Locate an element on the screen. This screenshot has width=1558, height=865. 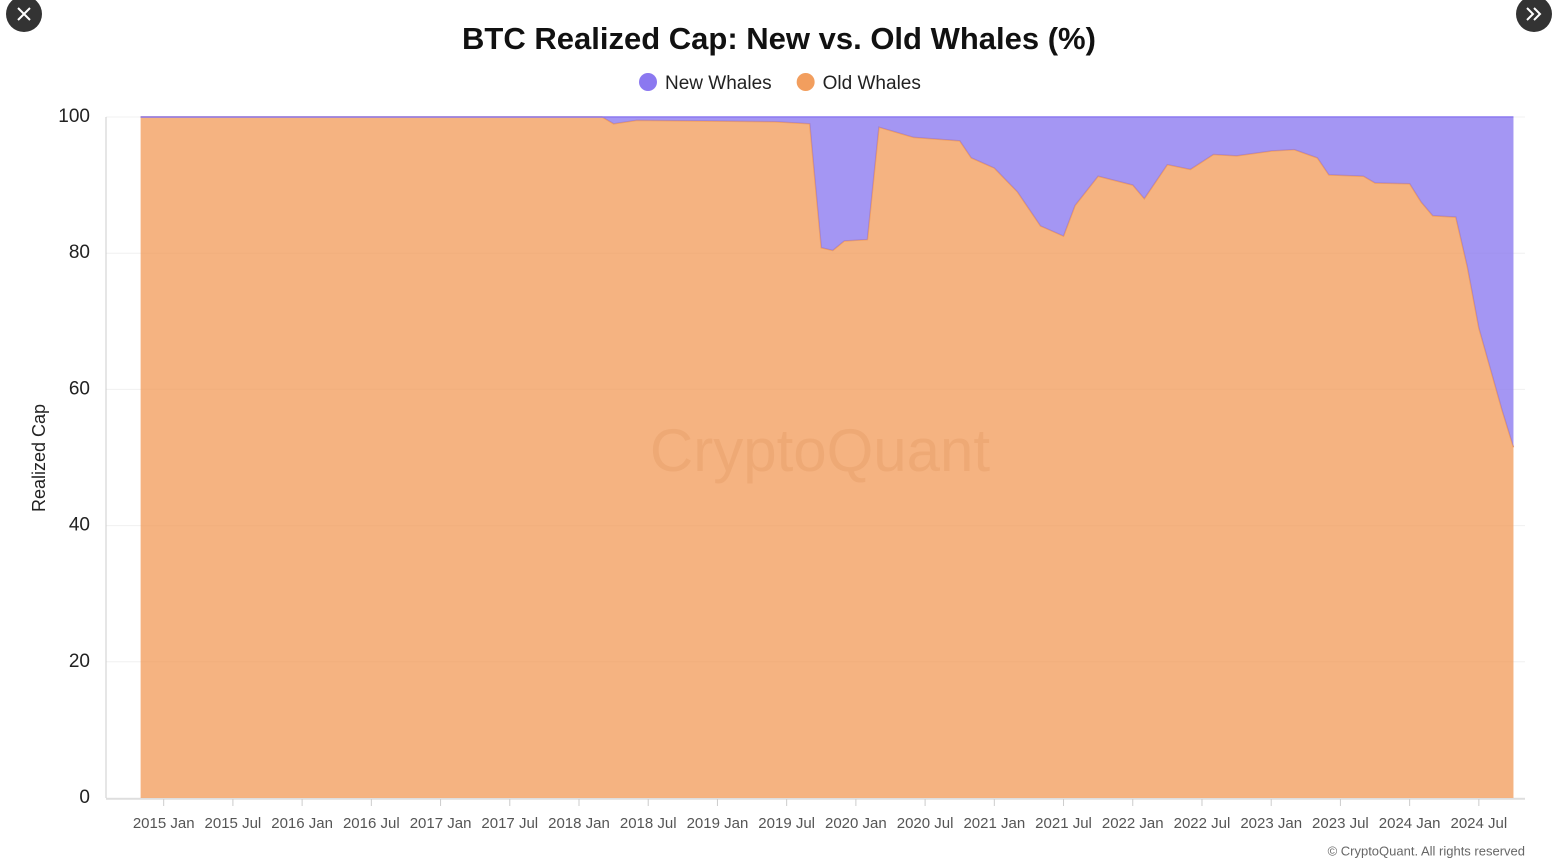
x-tick-label: 2022 Jan is located at coordinates (1133, 823).